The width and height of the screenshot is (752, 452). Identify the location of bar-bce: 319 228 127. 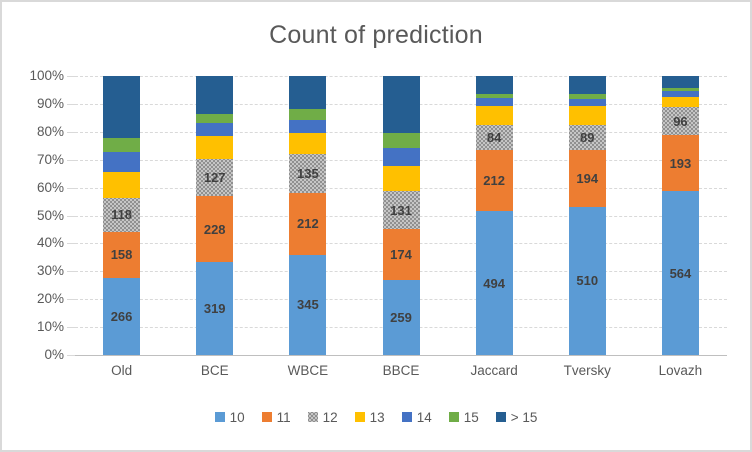
(215, 215).